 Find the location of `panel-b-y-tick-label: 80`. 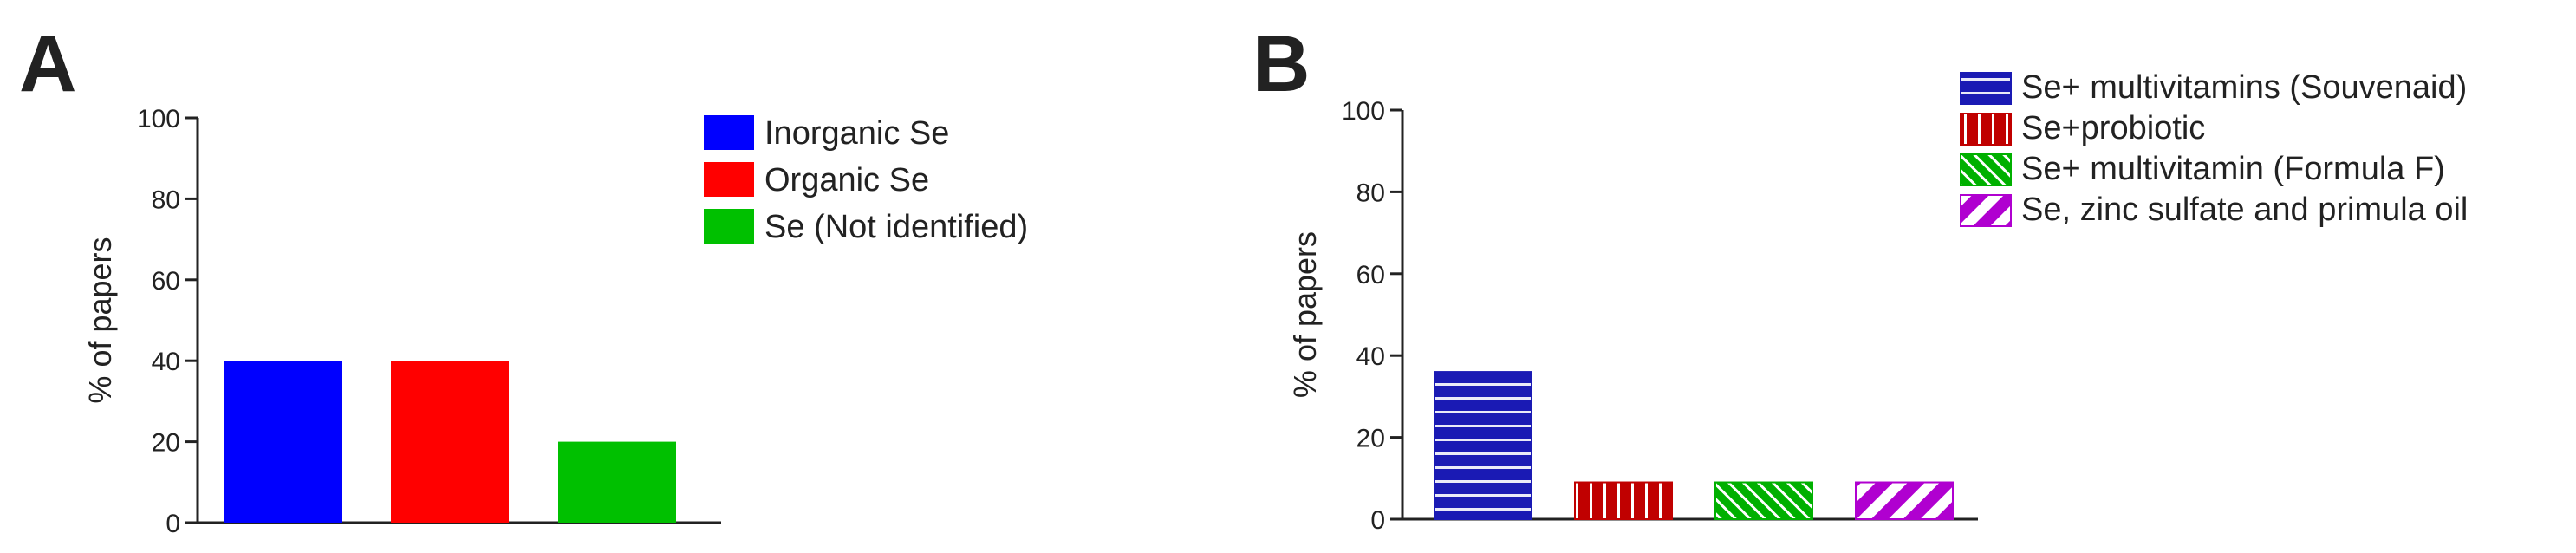

panel-b-y-tick-label: 80 is located at coordinates (1370, 193).